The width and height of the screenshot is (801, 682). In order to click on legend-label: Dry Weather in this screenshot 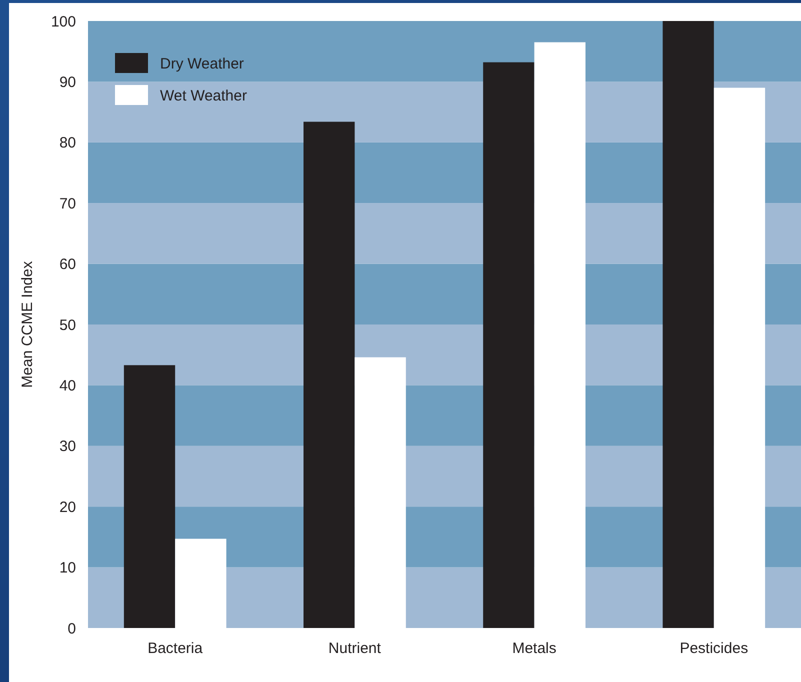, I will do `click(202, 63)`.